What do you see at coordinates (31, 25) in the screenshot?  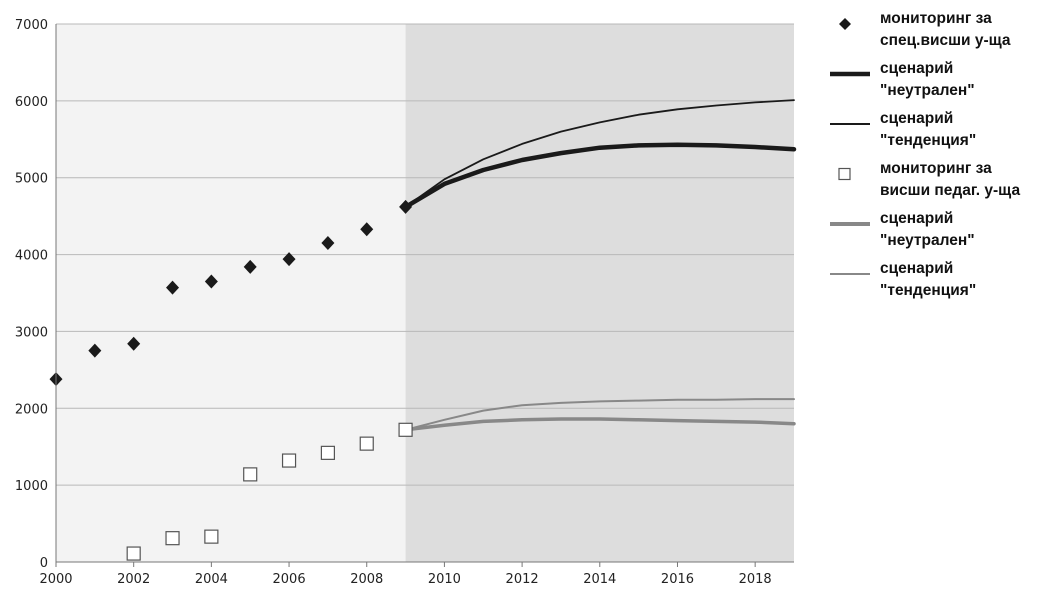 I see `y-tick-label: 7000` at bounding box center [31, 25].